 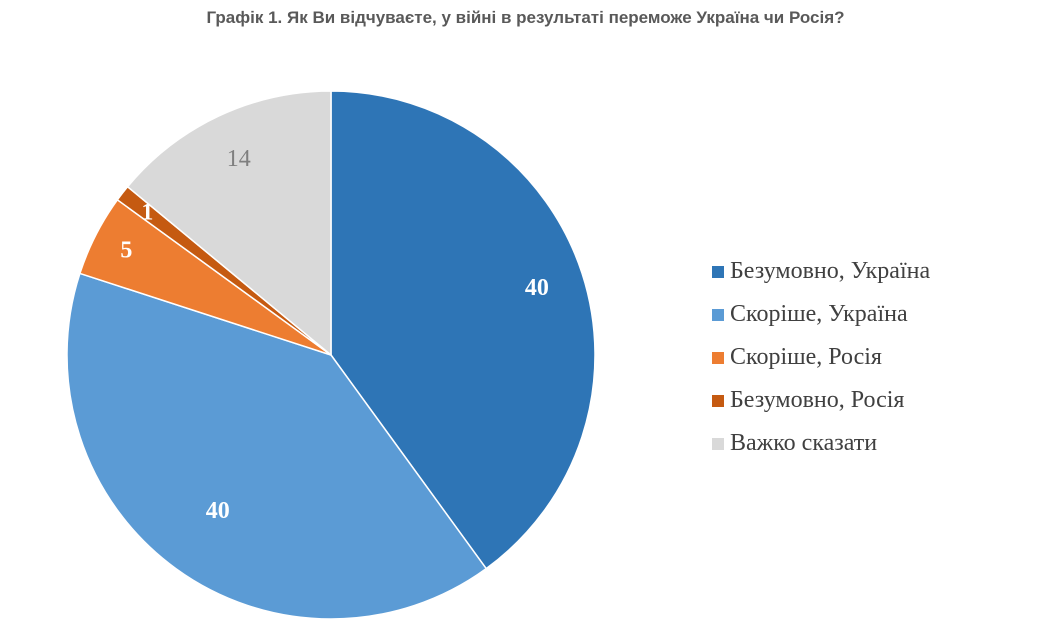 What do you see at coordinates (147, 213) in the screenshot?
I see `data-label-4: 1` at bounding box center [147, 213].